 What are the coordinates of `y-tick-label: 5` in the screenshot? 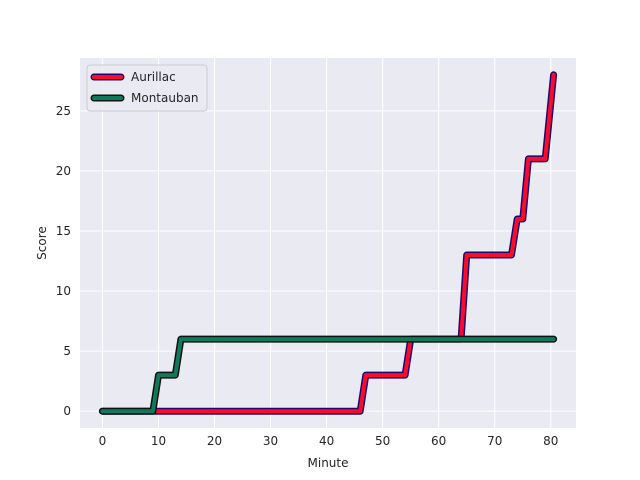 It's located at (67, 351).